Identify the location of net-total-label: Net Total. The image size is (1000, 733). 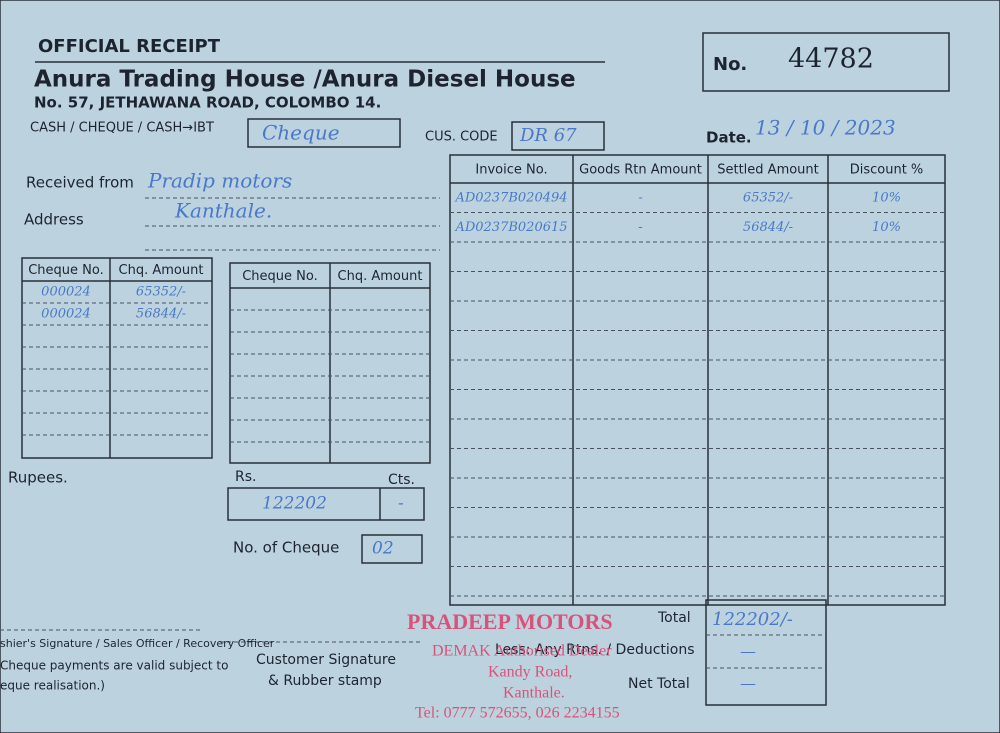
(659, 684).